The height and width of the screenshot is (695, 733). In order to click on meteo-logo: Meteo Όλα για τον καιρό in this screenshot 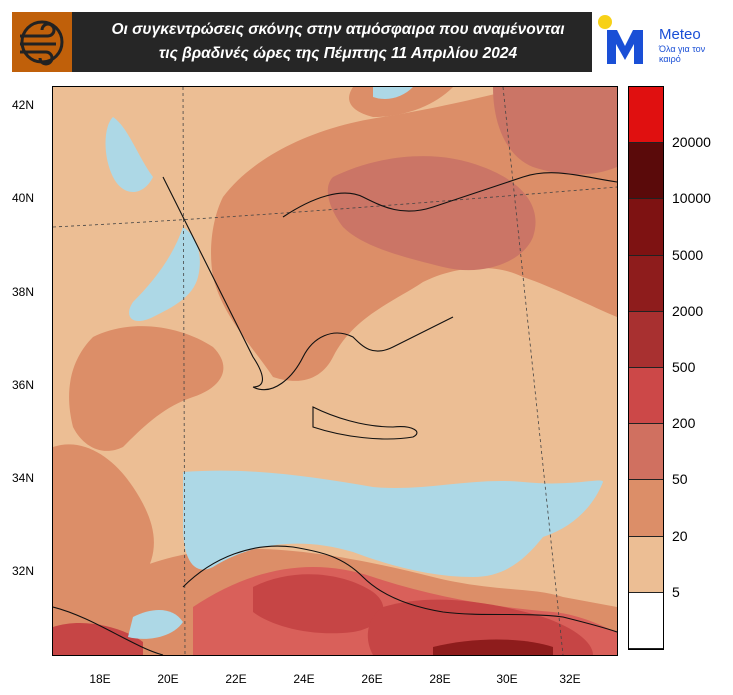, I will do `click(657, 42)`.